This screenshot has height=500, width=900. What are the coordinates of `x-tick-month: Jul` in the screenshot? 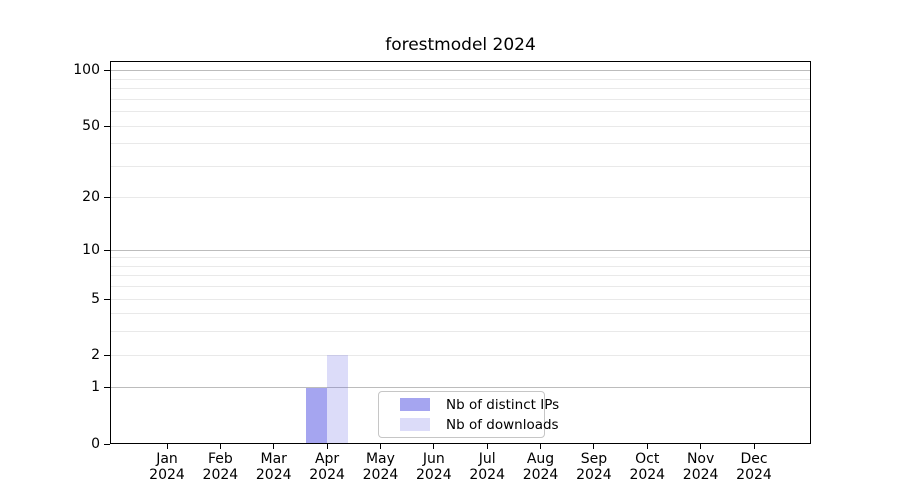 It's located at (487, 459).